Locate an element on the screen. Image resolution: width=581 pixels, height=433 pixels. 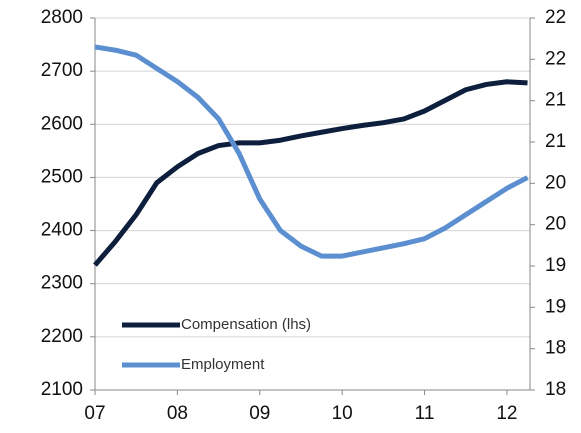
y-tick-label: 2100 is located at coordinates (62, 389).